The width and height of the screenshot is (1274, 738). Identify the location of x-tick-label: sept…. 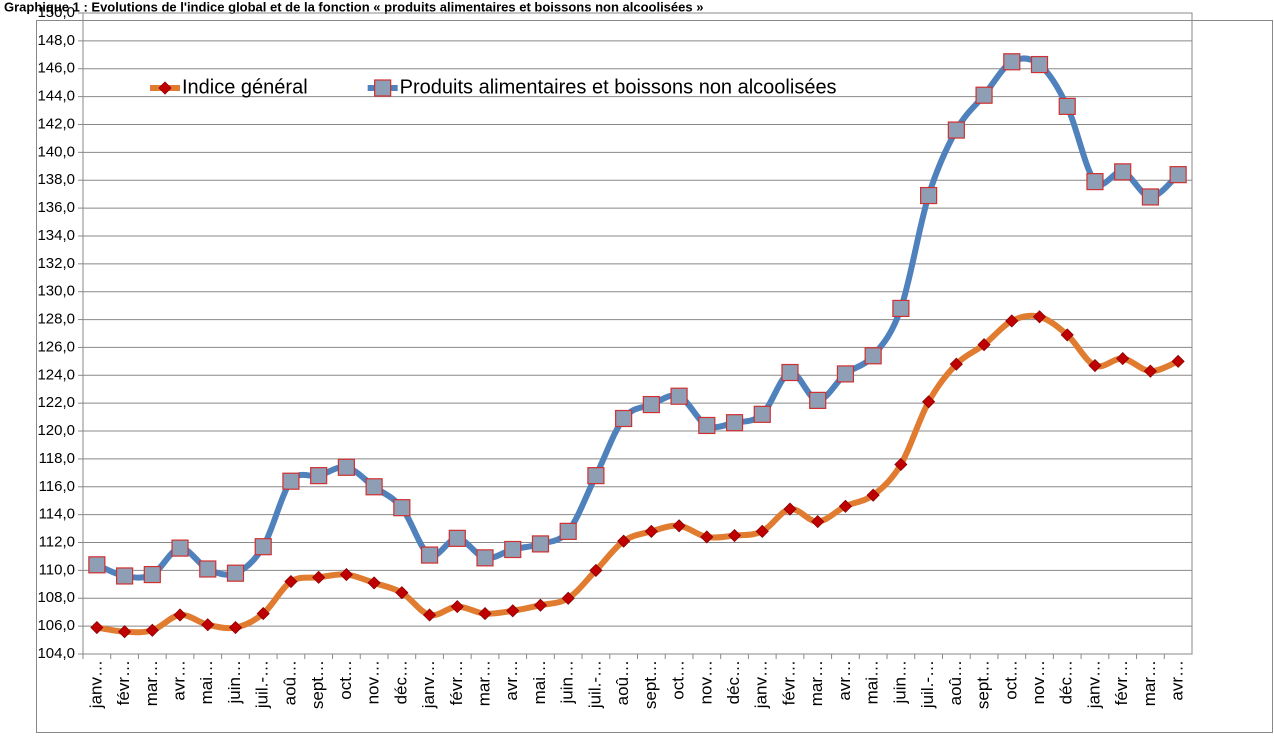
(983, 684).